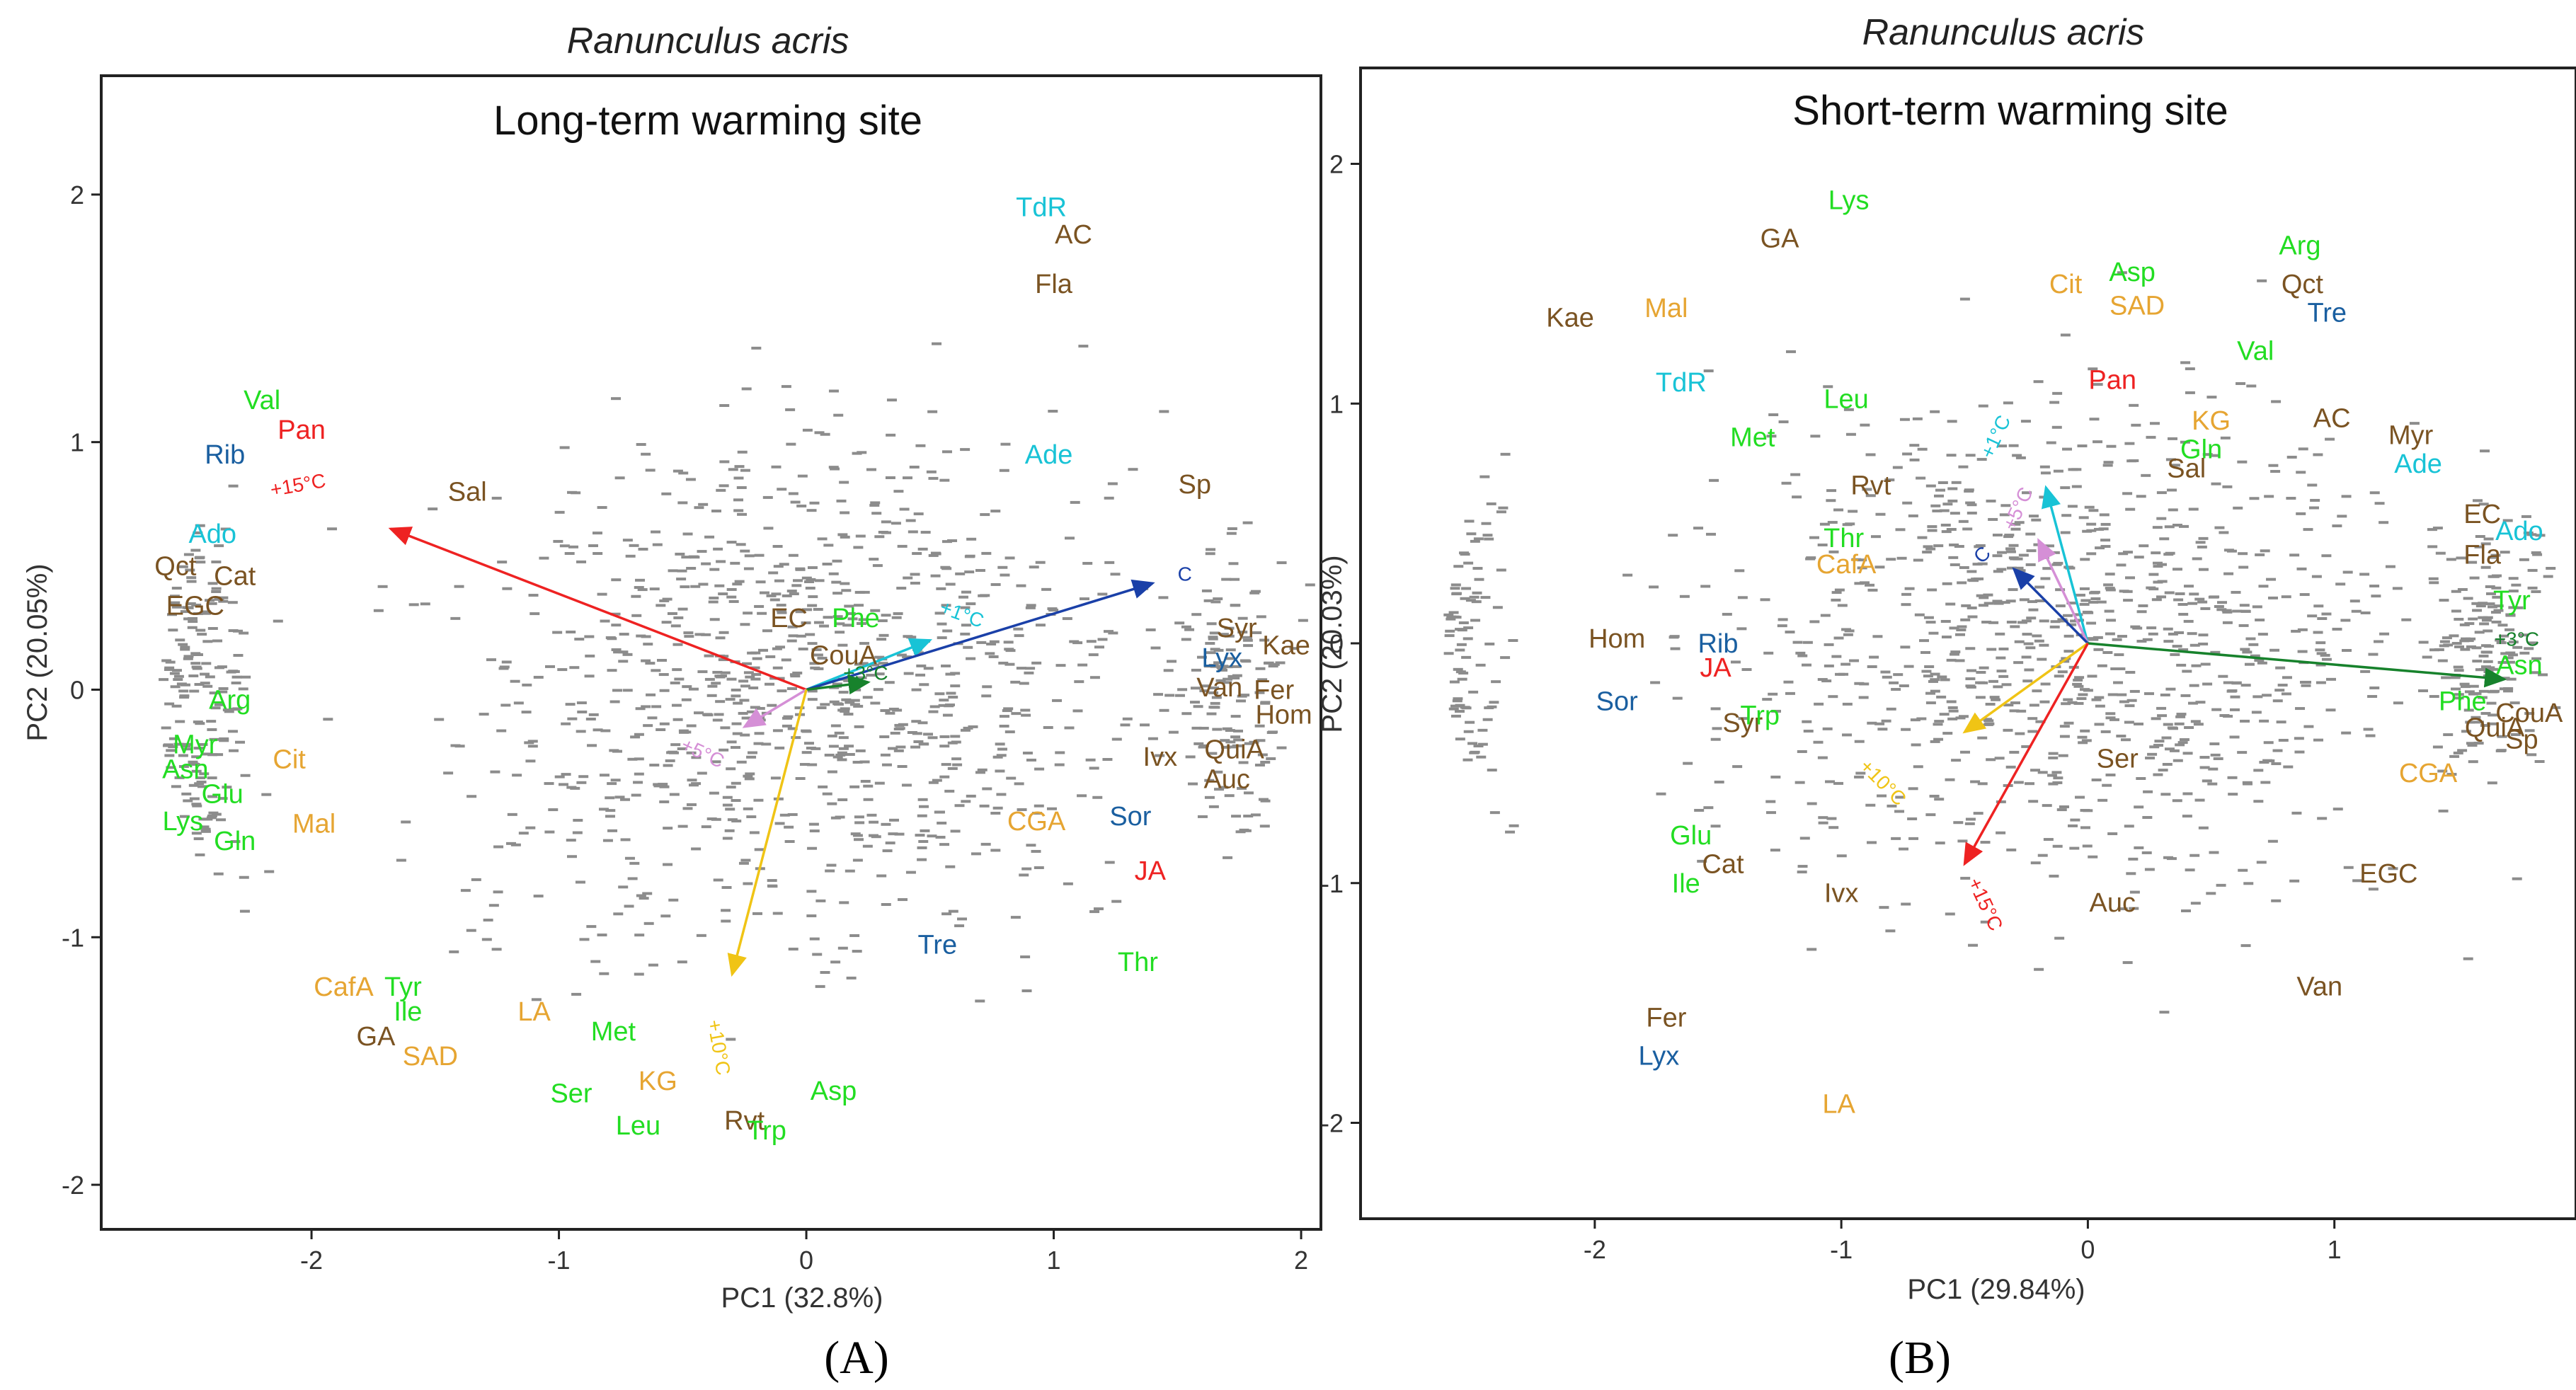  What do you see at coordinates (2335, 1249) in the screenshot?
I see `x-tick-label: 1` at bounding box center [2335, 1249].